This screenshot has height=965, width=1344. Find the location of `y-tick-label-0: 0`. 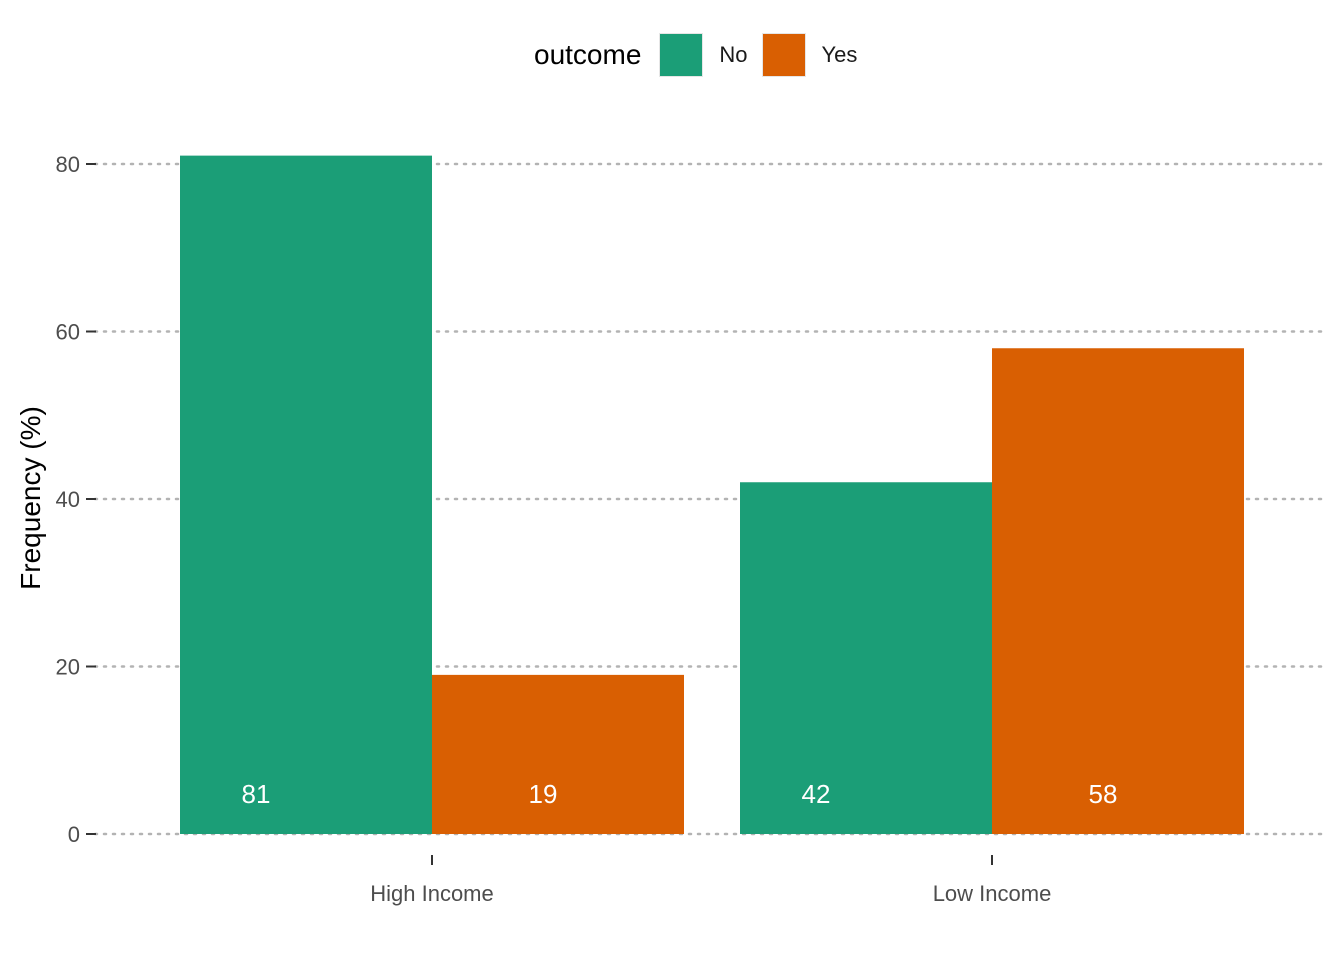

y-tick-label-0: 0 is located at coordinates (74, 834).